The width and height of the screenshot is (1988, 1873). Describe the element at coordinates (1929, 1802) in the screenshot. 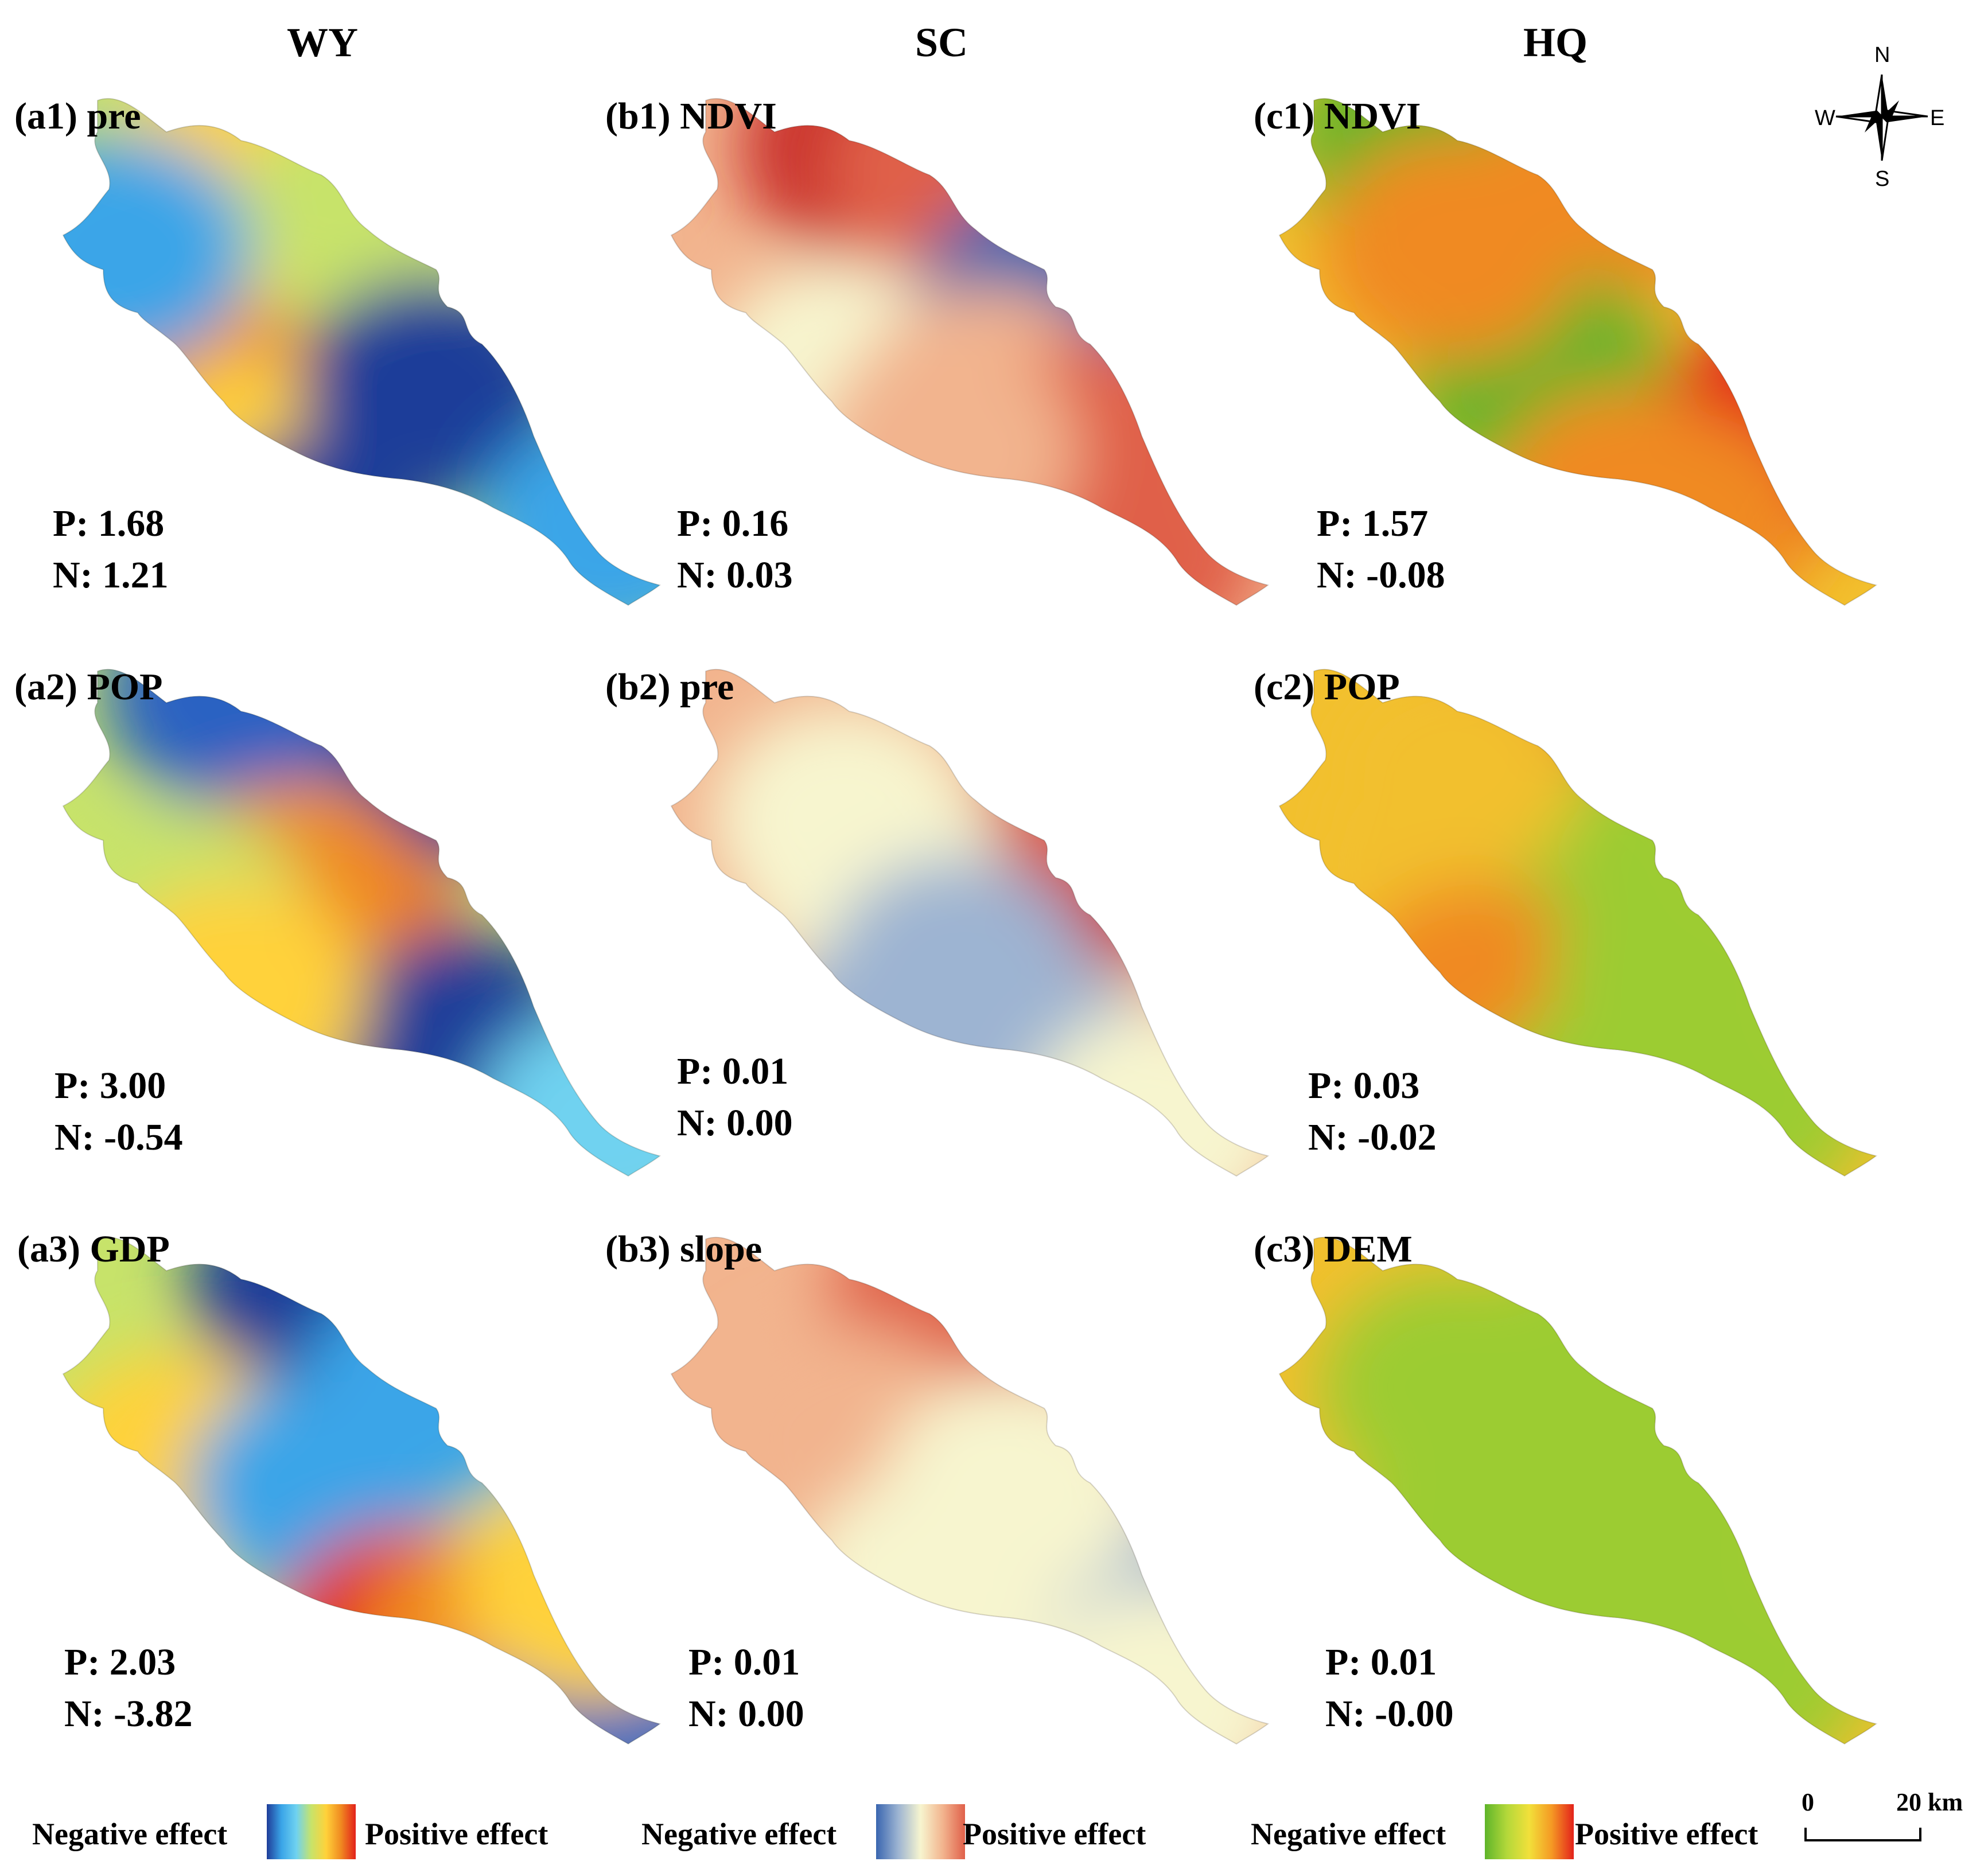

I see `scale-bar-end-label: 20 km` at that location.